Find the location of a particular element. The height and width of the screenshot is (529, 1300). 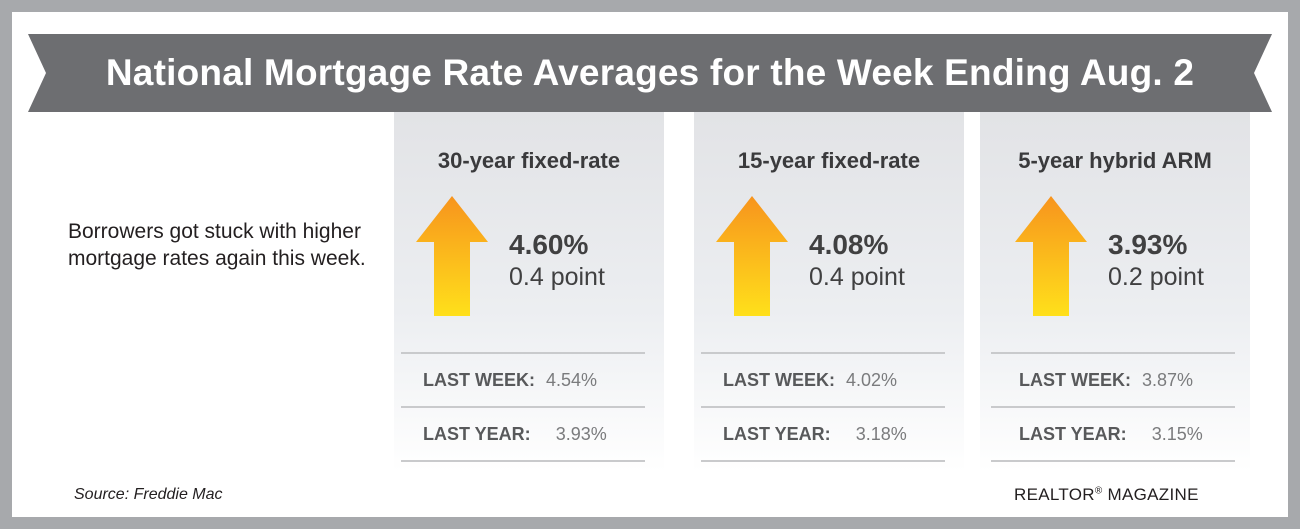

last-year-row: LAST YEAR: 3.93% is located at coordinates (523, 434).